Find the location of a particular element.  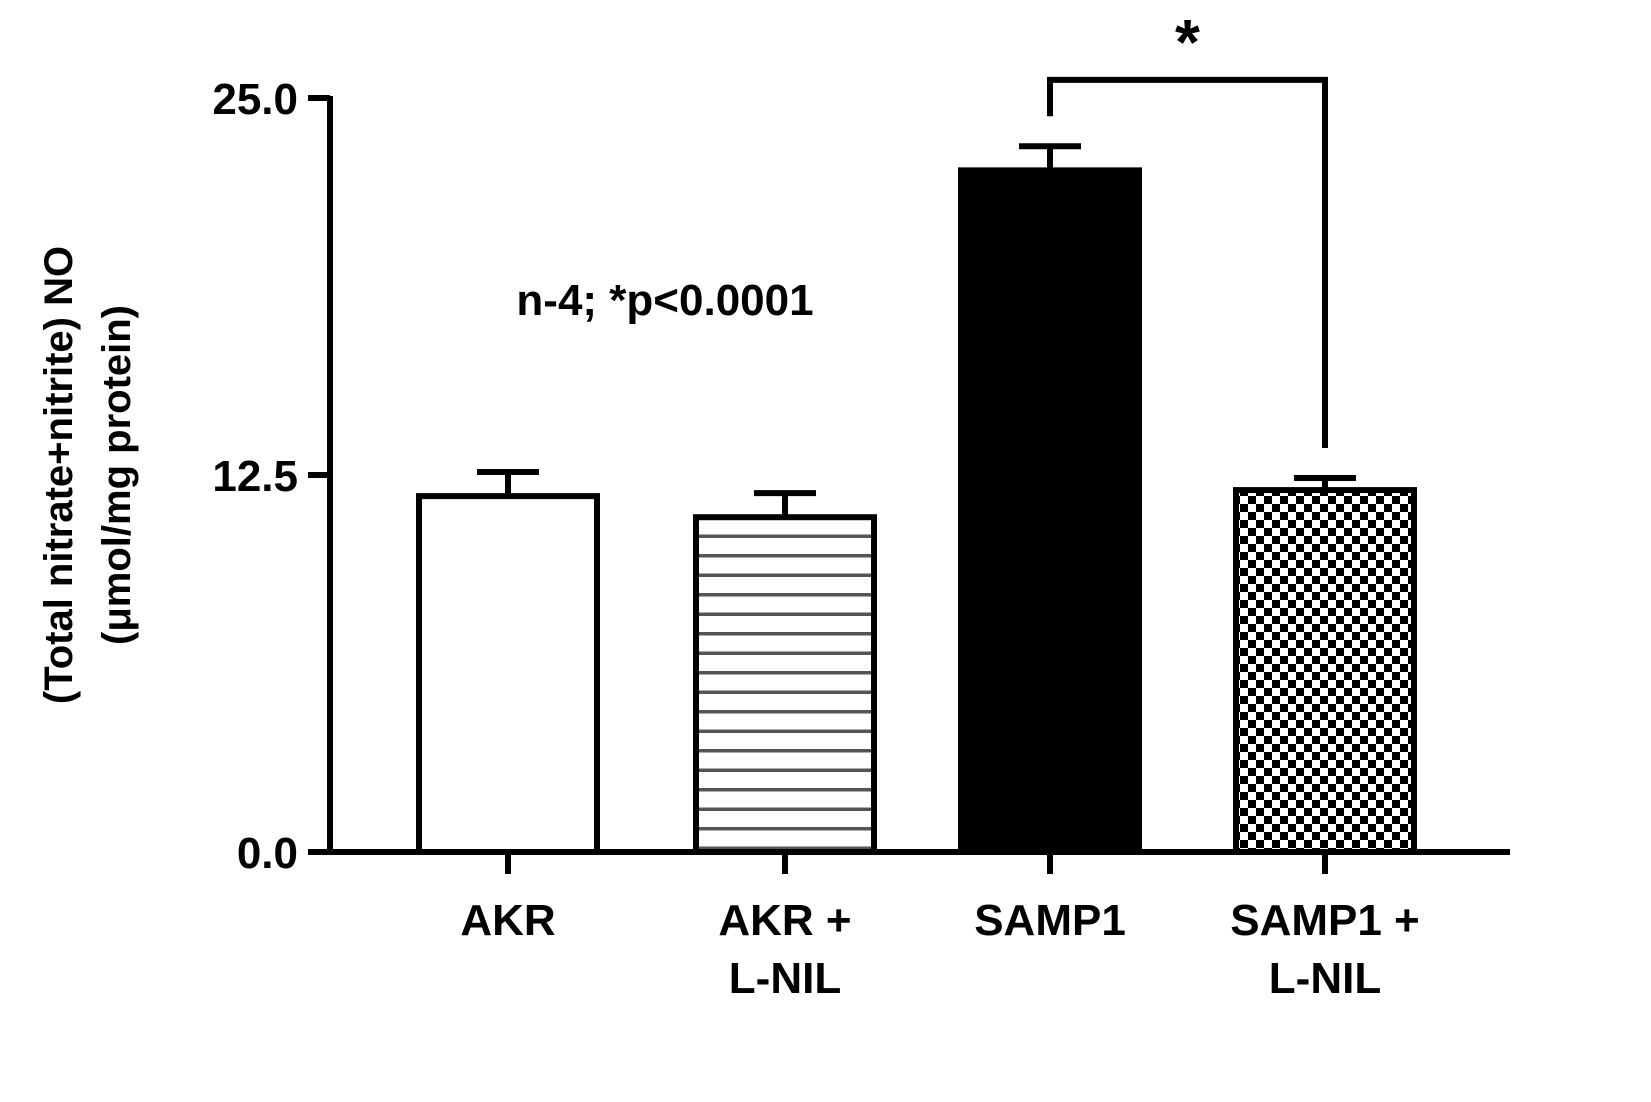

x-category-label-0: AKR is located at coordinates (507, 920).